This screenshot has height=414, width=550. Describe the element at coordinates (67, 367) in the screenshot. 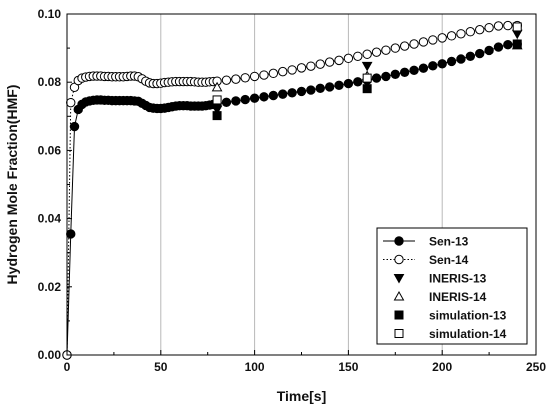

I see `x-tick-label: 0` at that location.